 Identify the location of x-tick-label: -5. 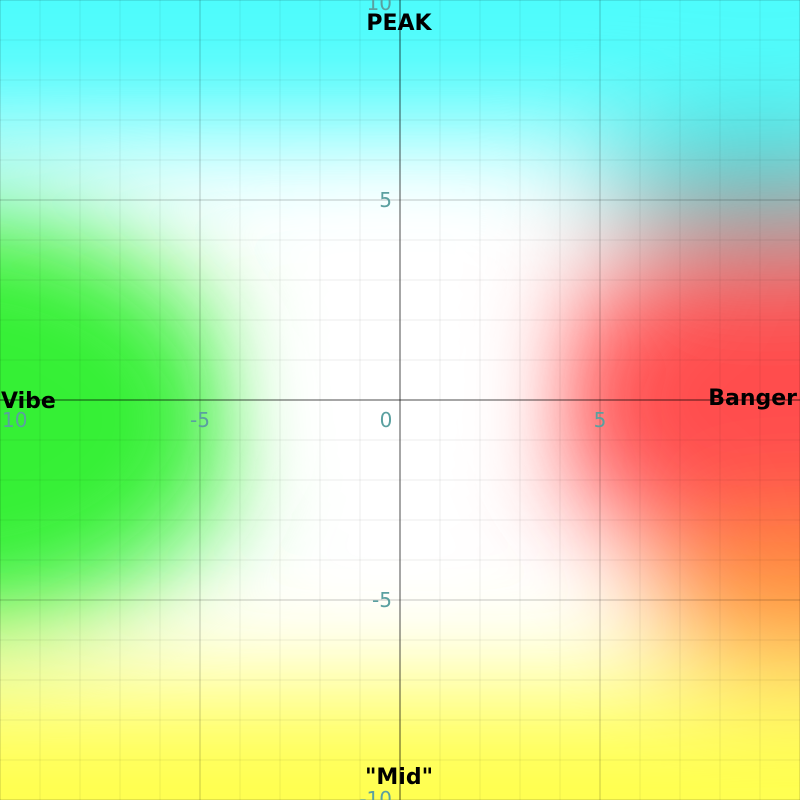
(200, 420).